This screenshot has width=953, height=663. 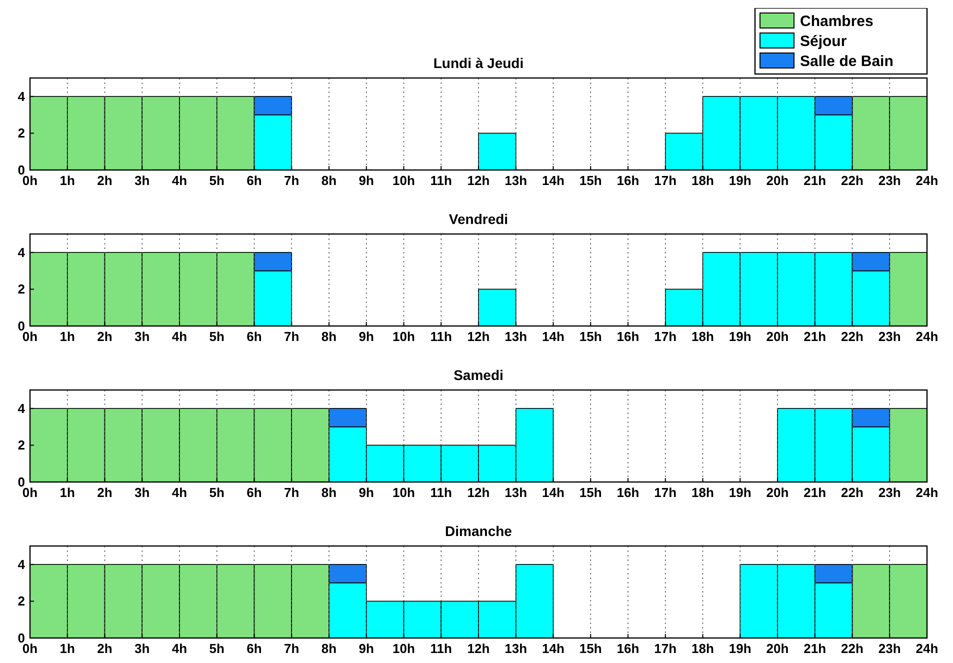 I want to click on chart-title: Samedi, so click(x=479, y=375).